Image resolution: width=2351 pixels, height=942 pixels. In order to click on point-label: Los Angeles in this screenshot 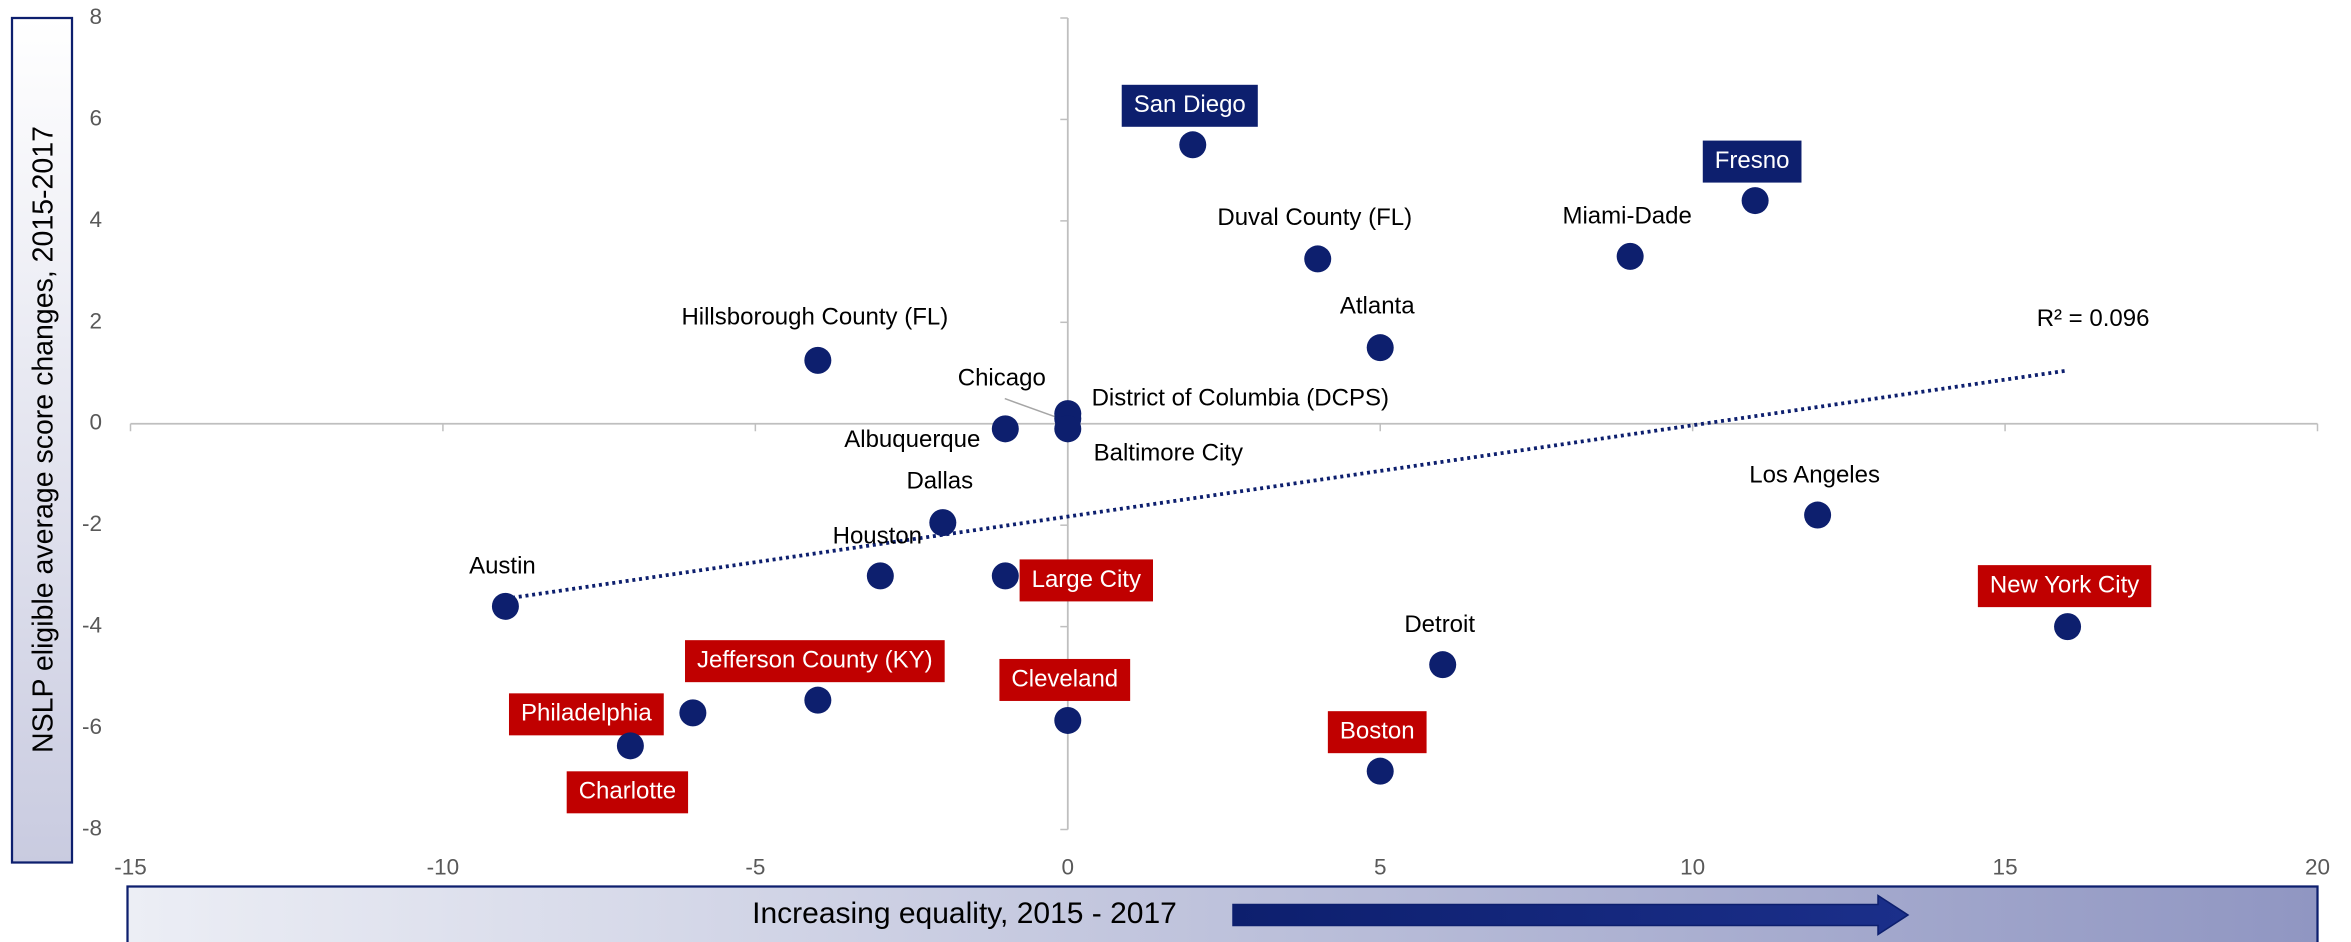, I will do `click(1814, 474)`.